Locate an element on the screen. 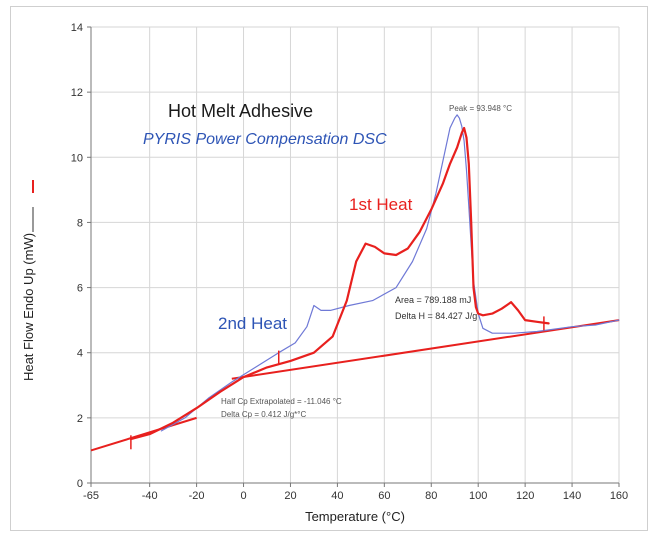 The height and width of the screenshot is (535, 655). chart-title: Hot Melt Adhesive is located at coordinates (240, 111).